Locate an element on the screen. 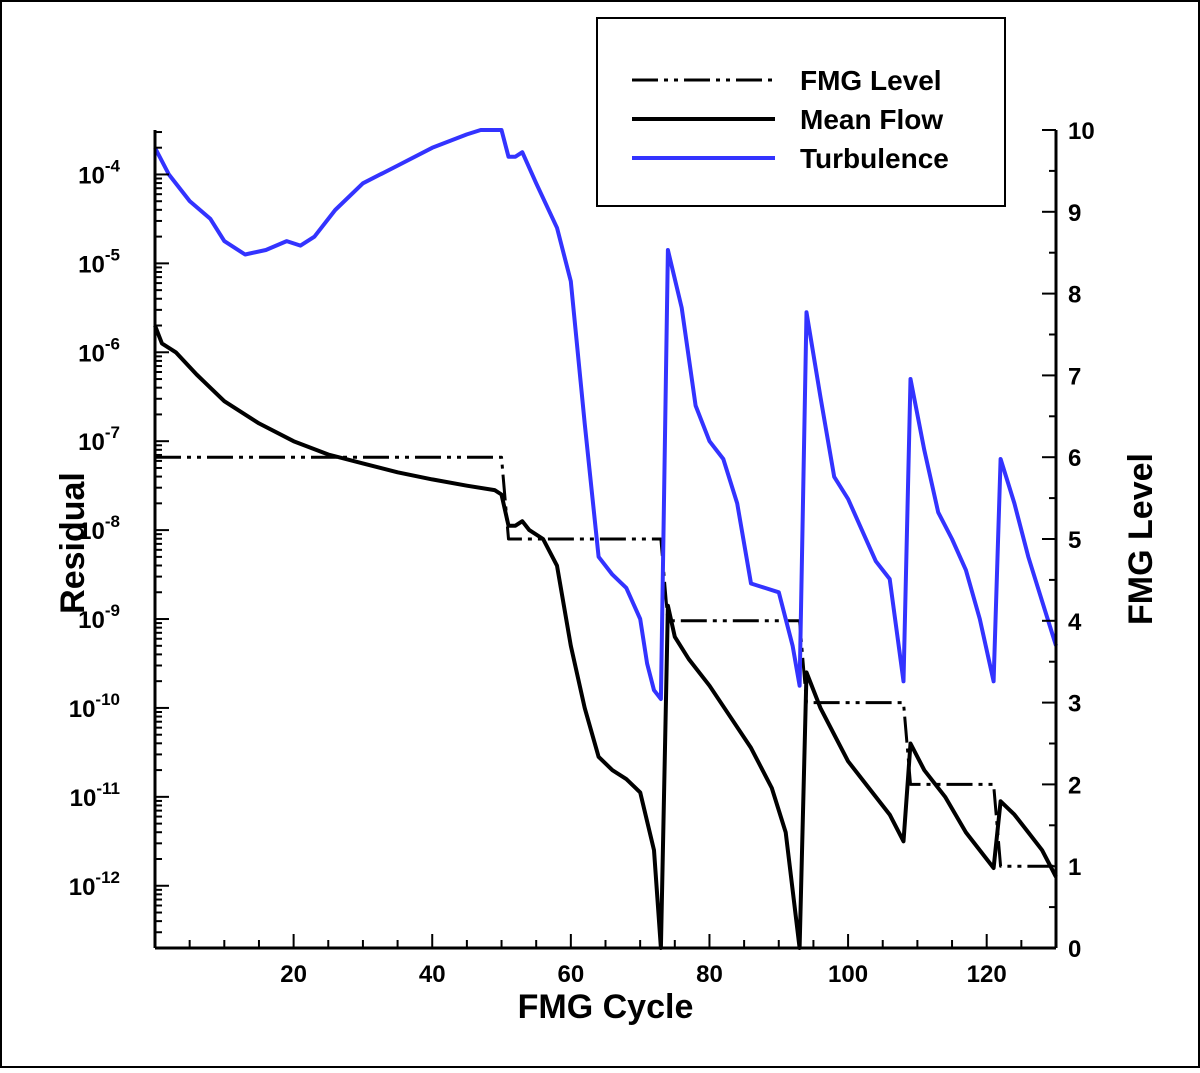 The height and width of the screenshot is (1073, 1200). legend-label-turbulence: Turbulence is located at coordinates (874, 158).